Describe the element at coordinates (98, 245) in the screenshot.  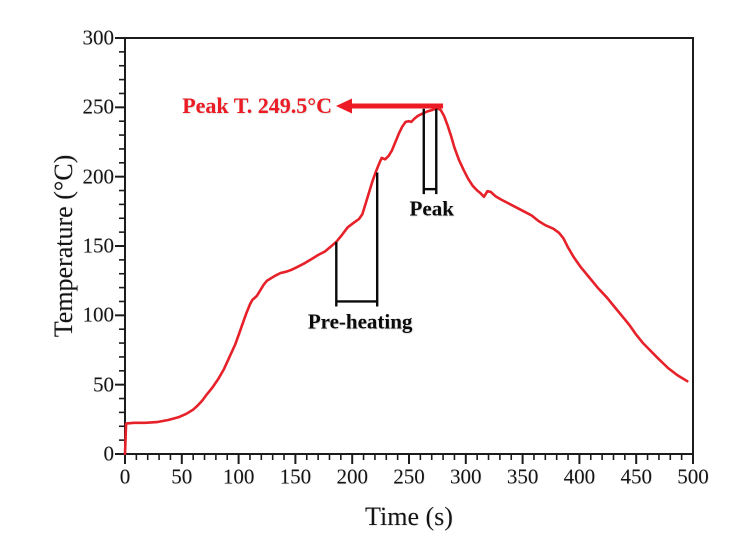
I see `y-tick-label: 150` at that location.